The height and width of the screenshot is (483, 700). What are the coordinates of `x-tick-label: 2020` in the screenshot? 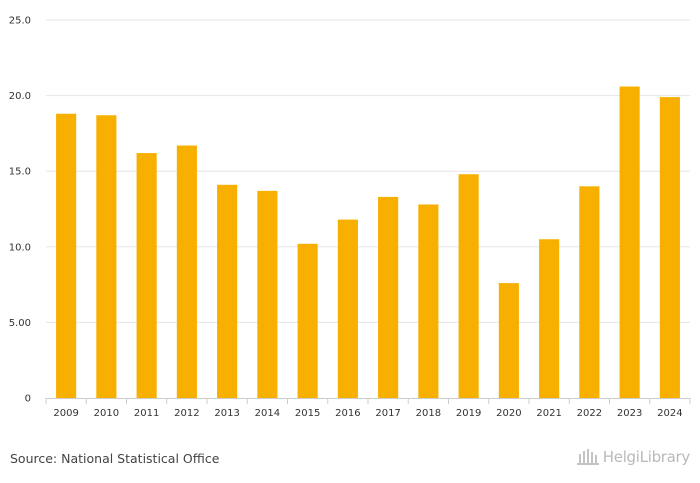 It's located at (508, 413).